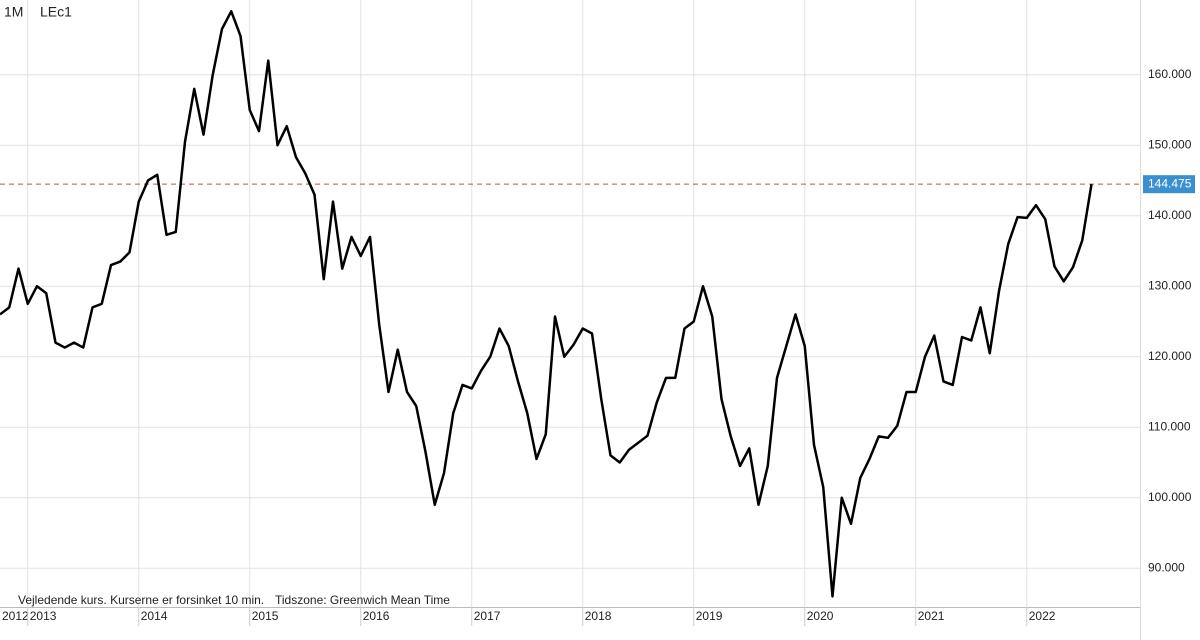 The width and height of the screenshot is (1200, 640). What do you see at coordinates (376, 616) in the screenshot?
I see `x-tick-label: 2016` at bounding box center [376, 616].